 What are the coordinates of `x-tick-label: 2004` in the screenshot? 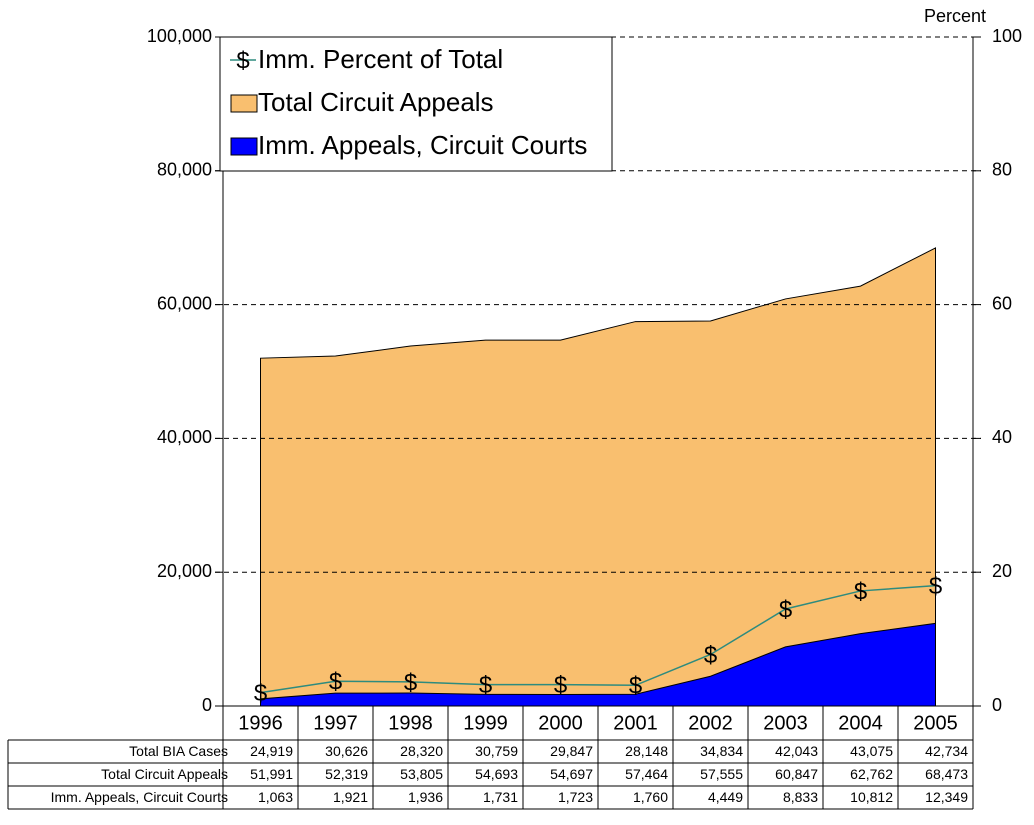 It's located at (860, 723).